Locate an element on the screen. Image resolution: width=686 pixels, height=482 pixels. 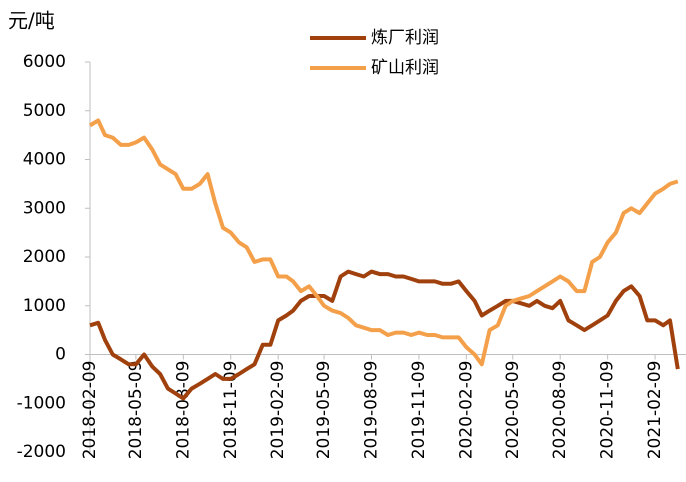
x-tick-label: 2020-11-09 is located at coordinates (608, 410).